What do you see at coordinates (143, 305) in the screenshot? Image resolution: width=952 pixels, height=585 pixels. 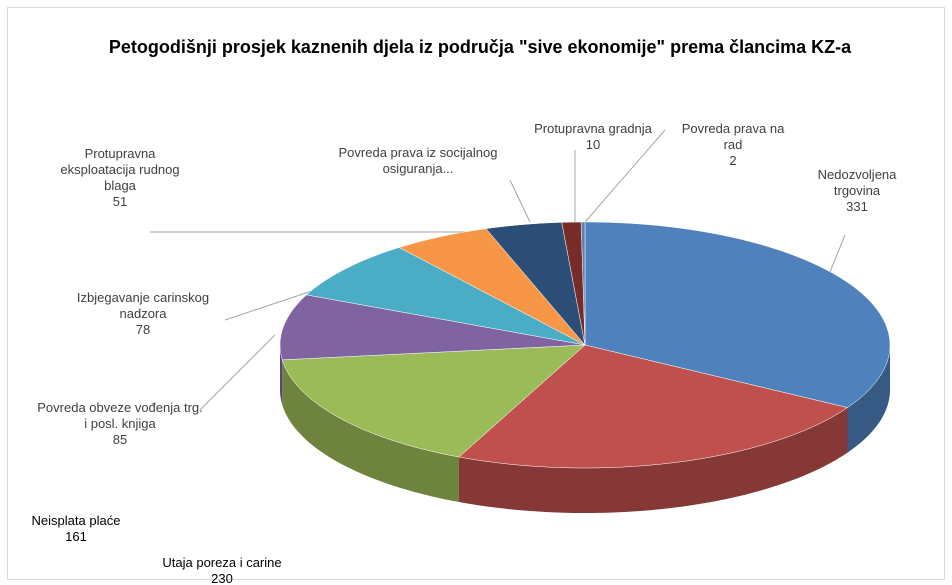 I see `label-name: Izbjegavanje carinskog nadzora` at bounding box center [143, 305].